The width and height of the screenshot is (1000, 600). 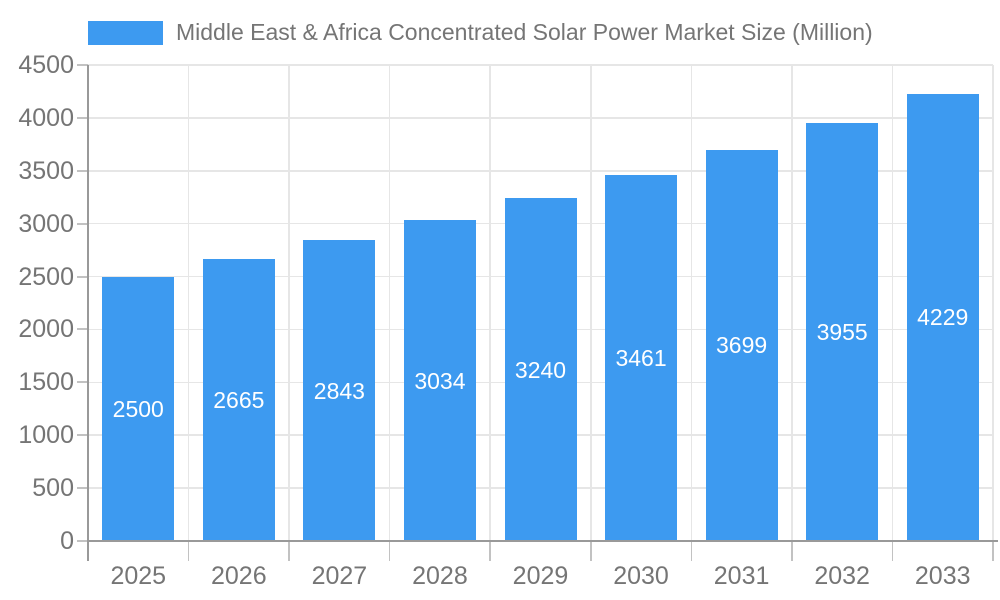 I want to click on y-axis-label: 4500, so click(x=46, y=65).